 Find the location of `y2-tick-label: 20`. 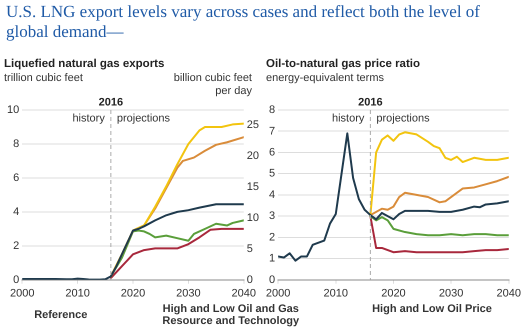

y2-tick-label: 20 is located at coordinates (253, 156).